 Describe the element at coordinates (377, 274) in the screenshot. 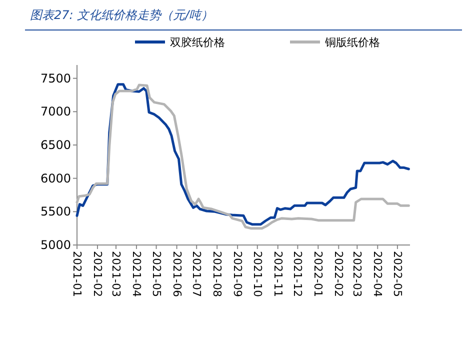

I see `x-tick-label: 2022-04` at that location.